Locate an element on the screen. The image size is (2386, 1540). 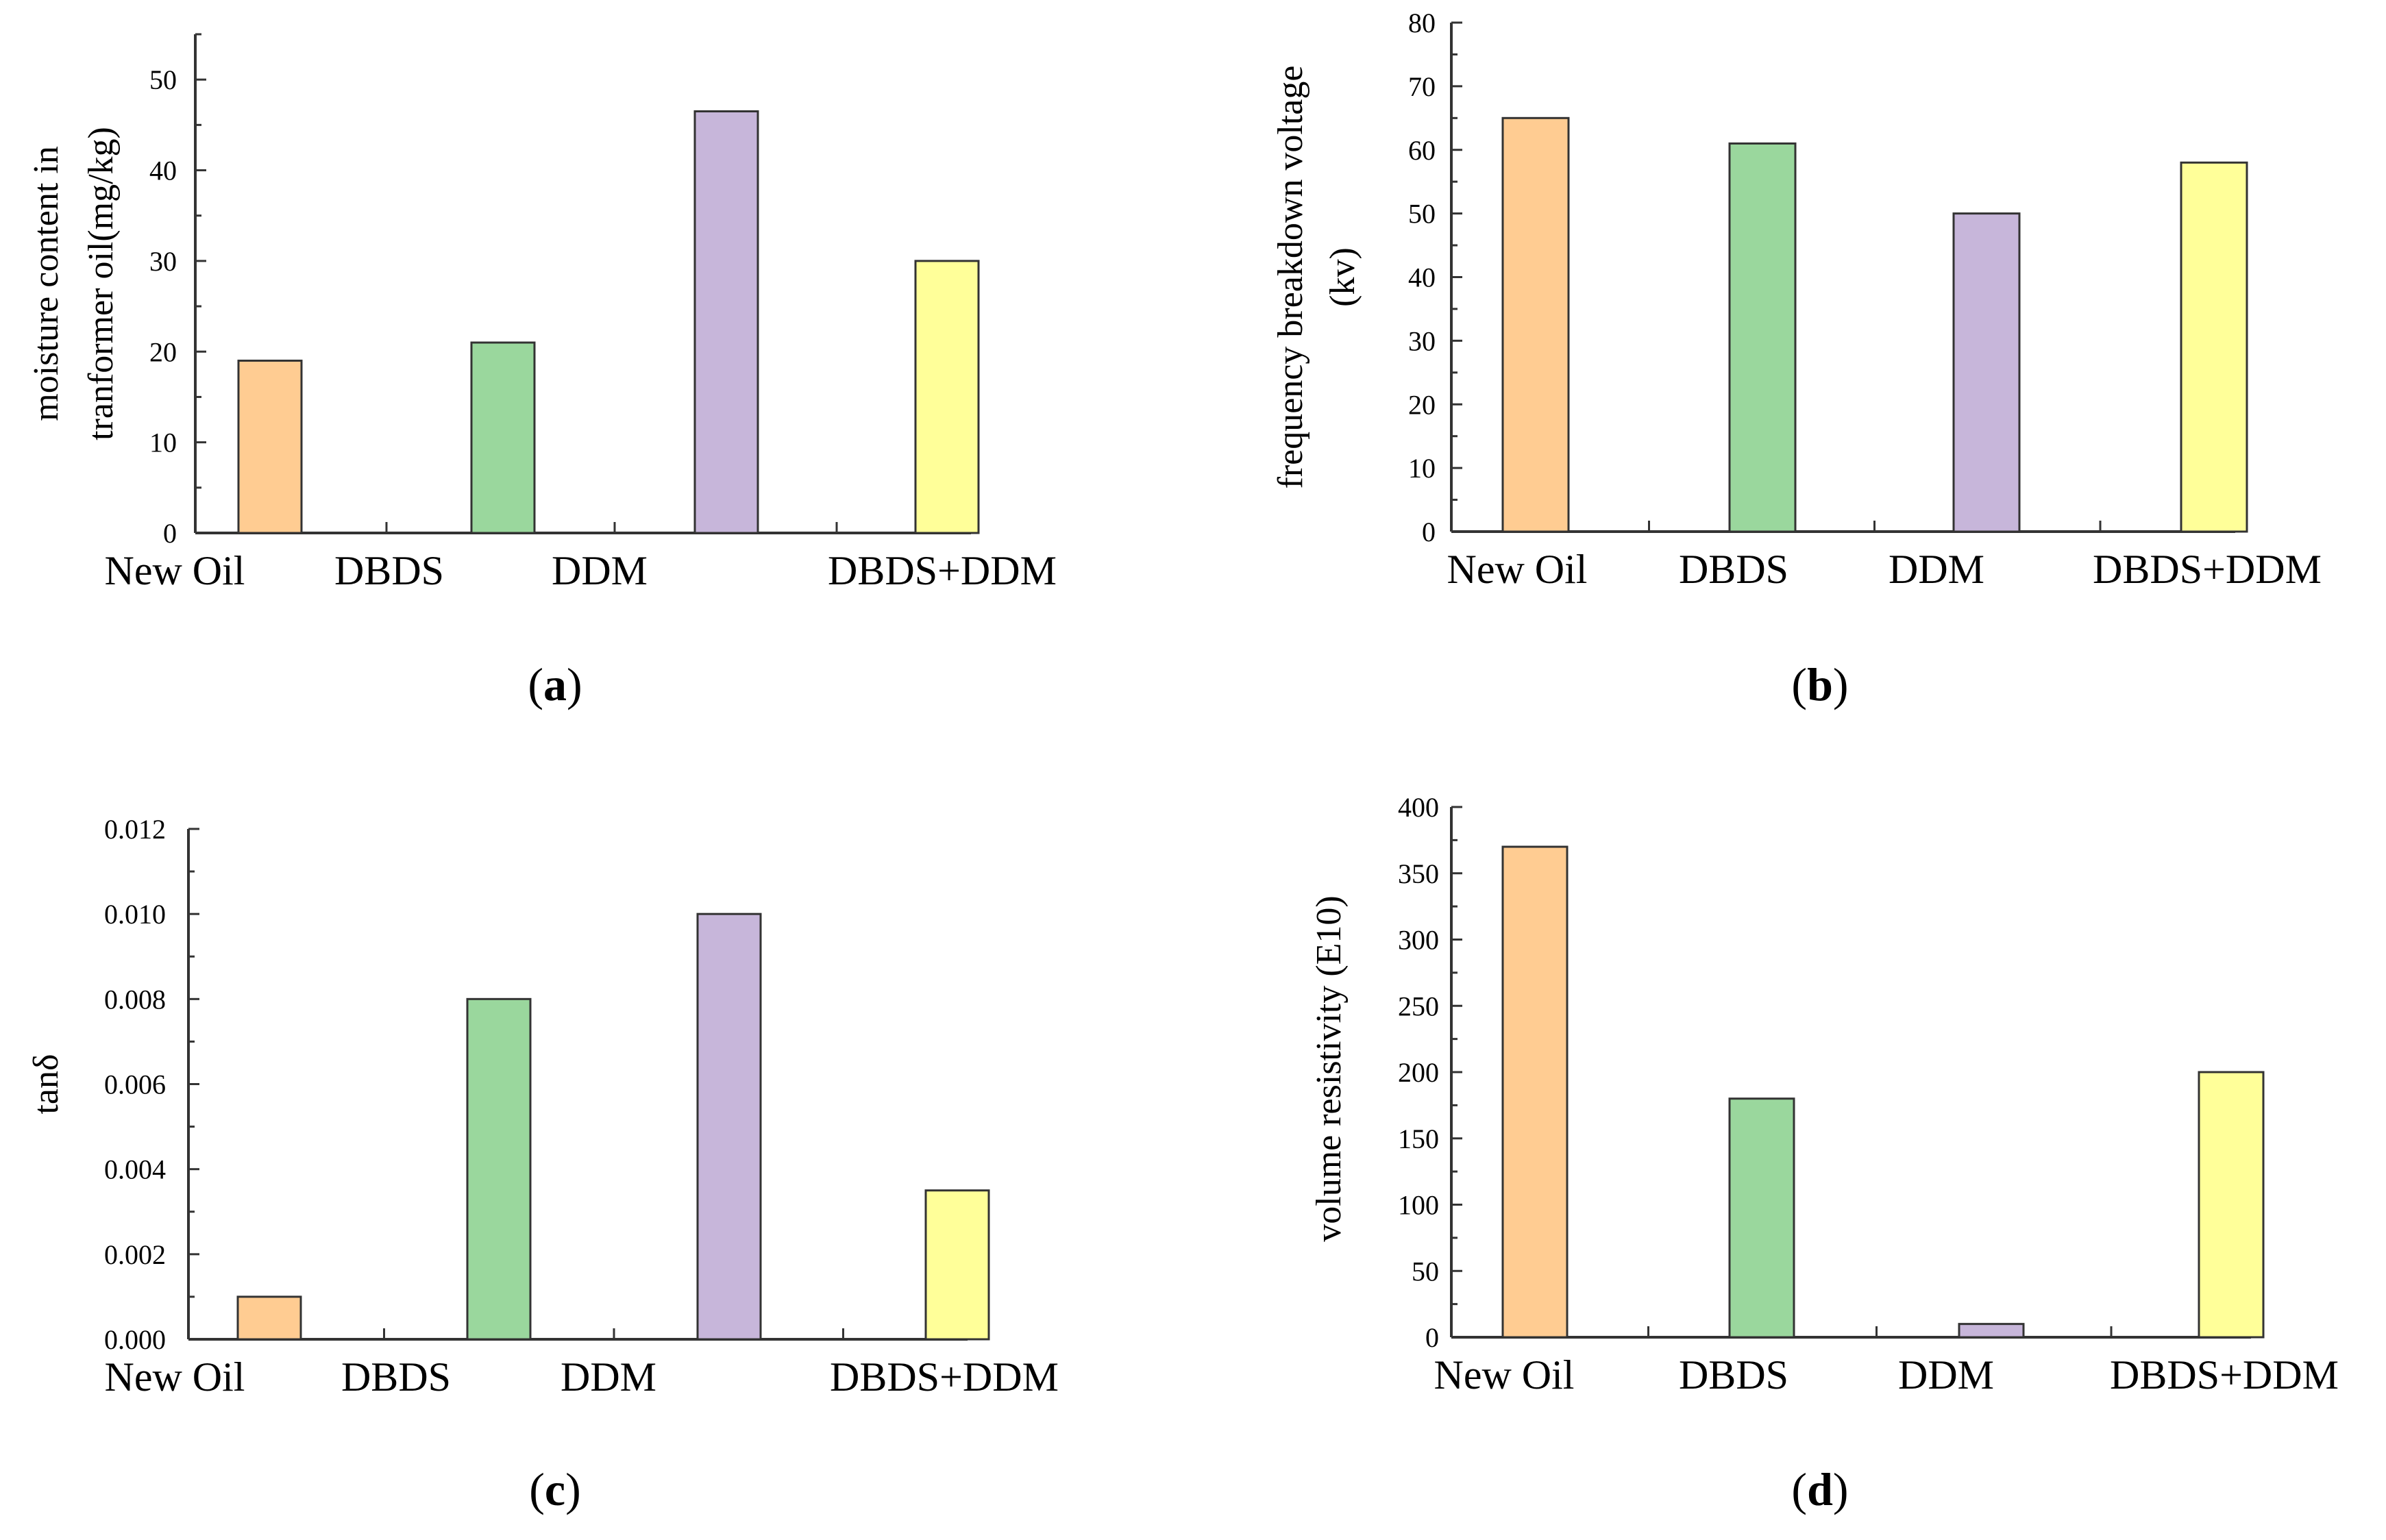
panel-label-c: (c) is located at coordinates (555, 1489).